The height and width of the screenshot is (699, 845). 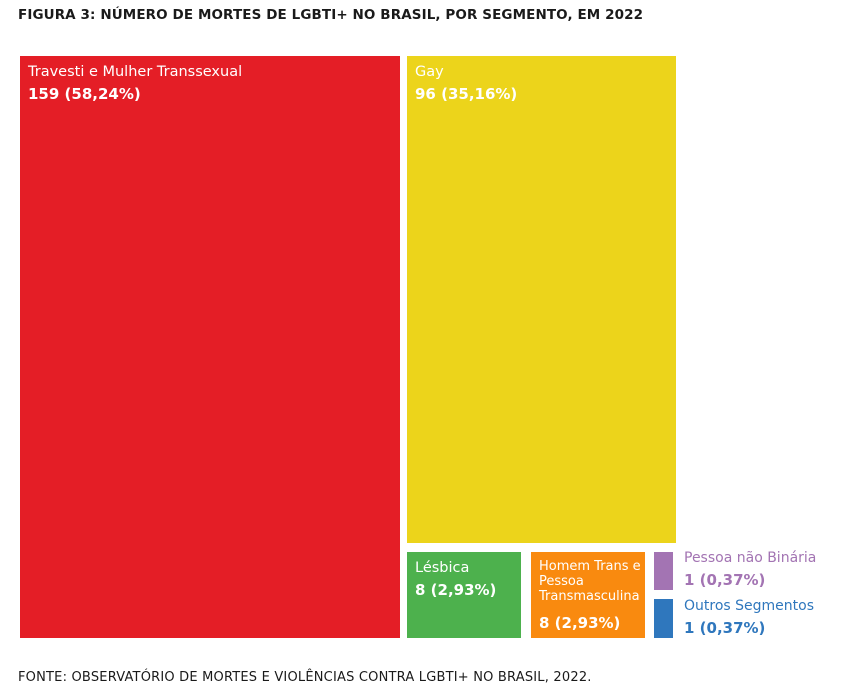 I want to click on tile-value: 159 (58,24%), so click(x=84, y=94).